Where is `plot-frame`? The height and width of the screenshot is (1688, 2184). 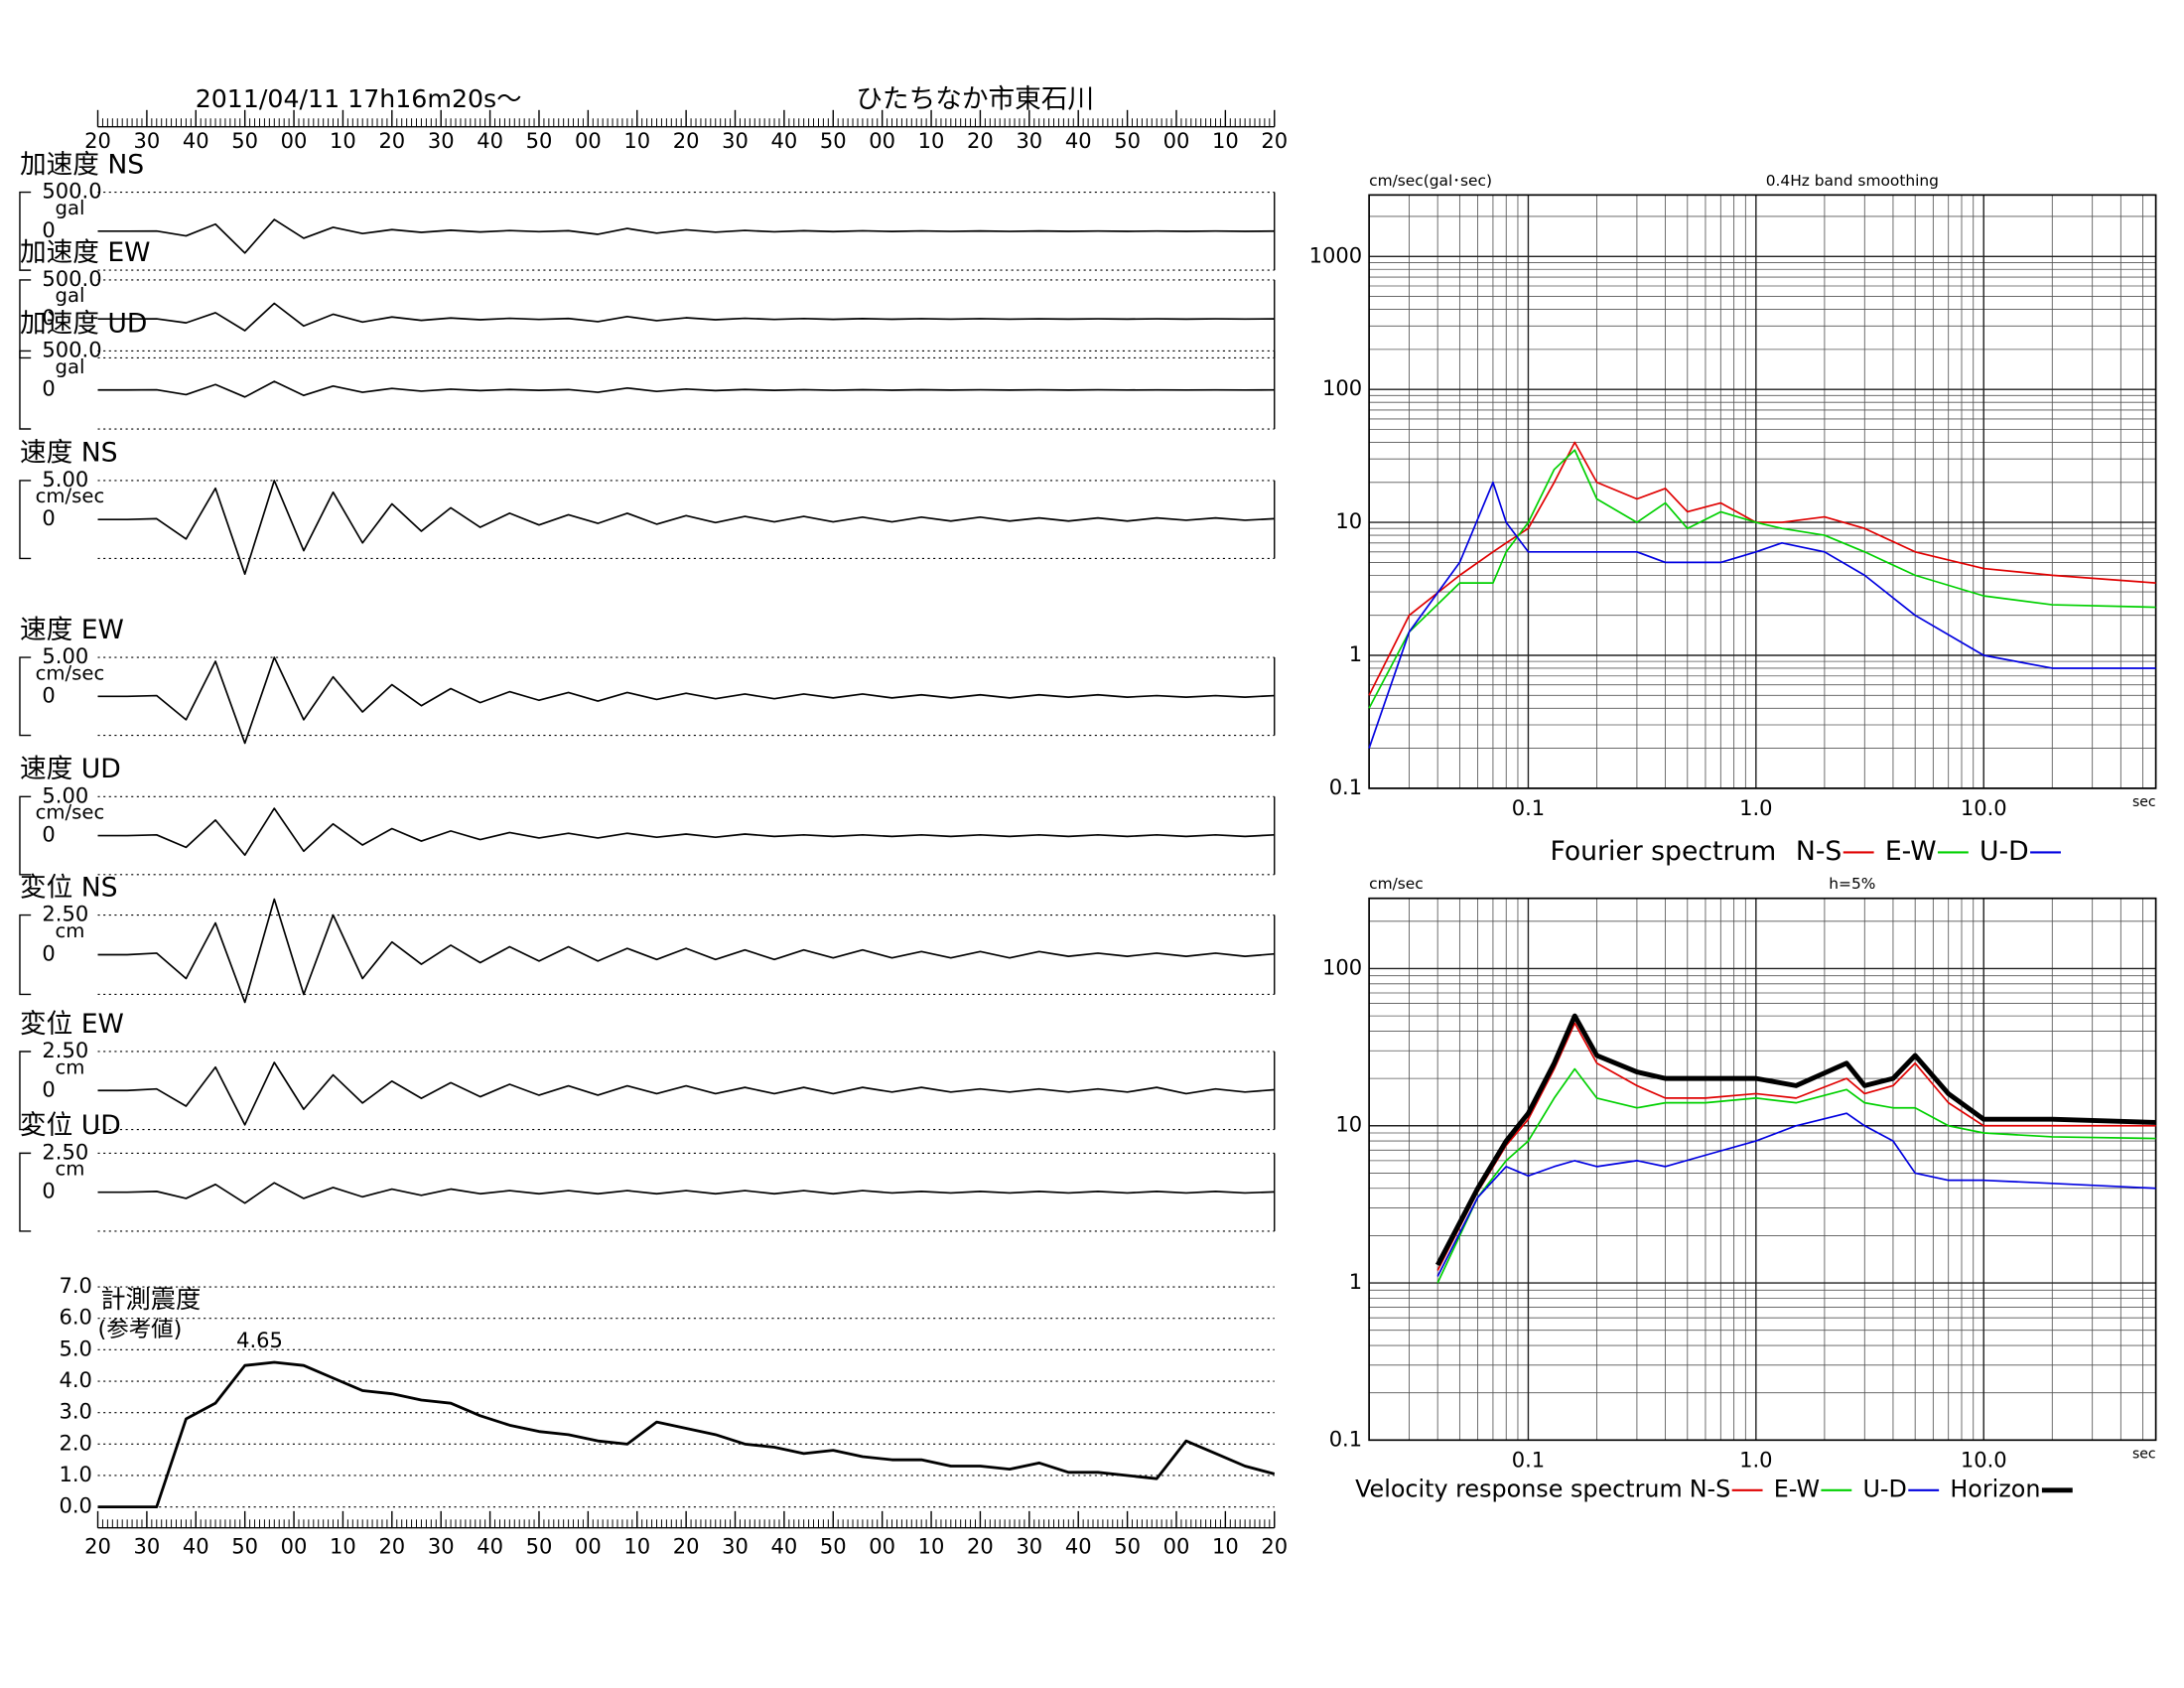 plot-frame is located at coordinates (1762, 1169).